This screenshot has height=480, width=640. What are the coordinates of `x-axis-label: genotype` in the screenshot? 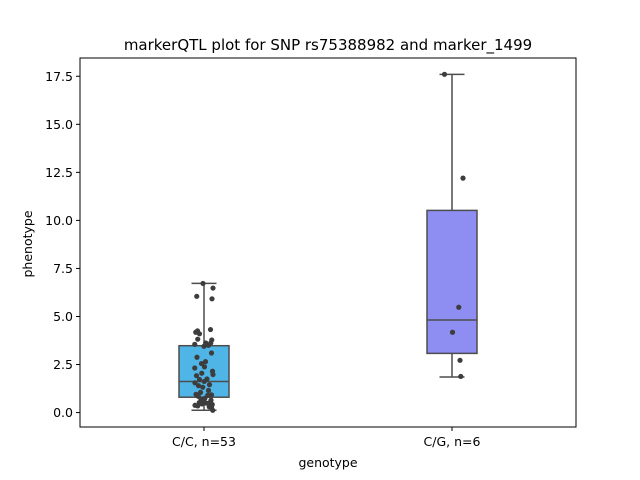 It's located at (327, 462).